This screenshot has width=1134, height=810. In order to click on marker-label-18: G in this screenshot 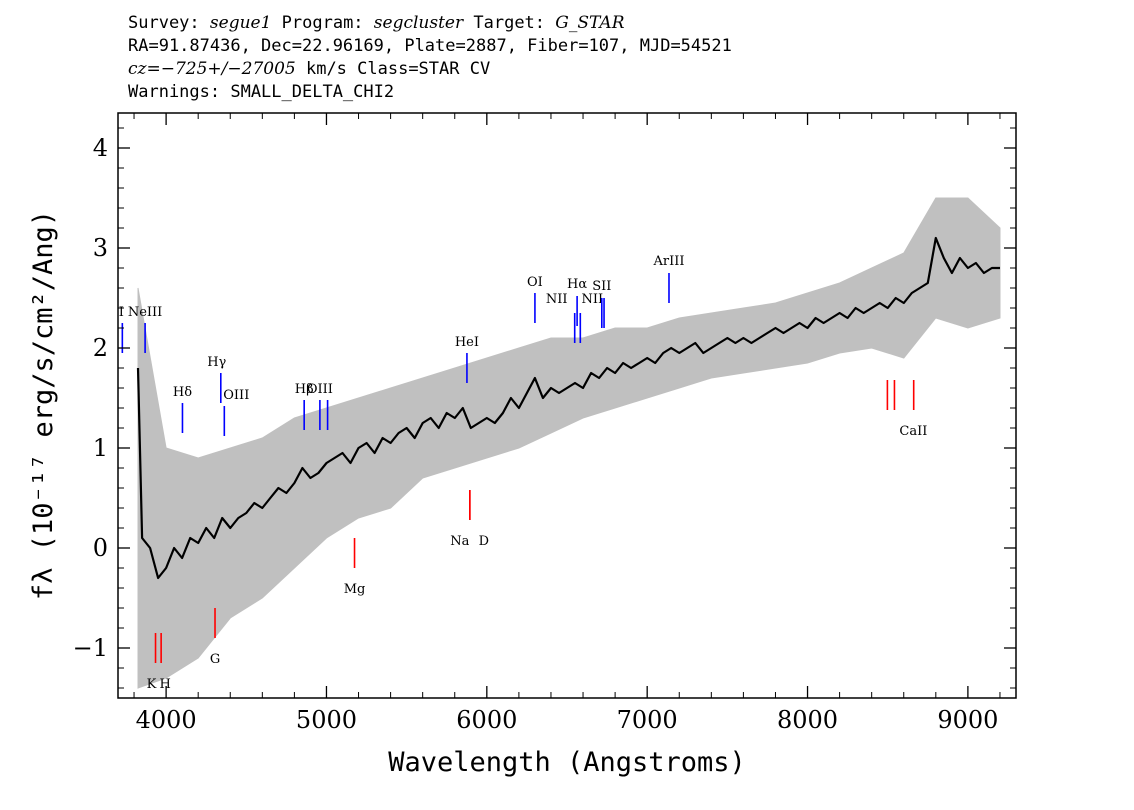, I will do `click(215, 659)`.